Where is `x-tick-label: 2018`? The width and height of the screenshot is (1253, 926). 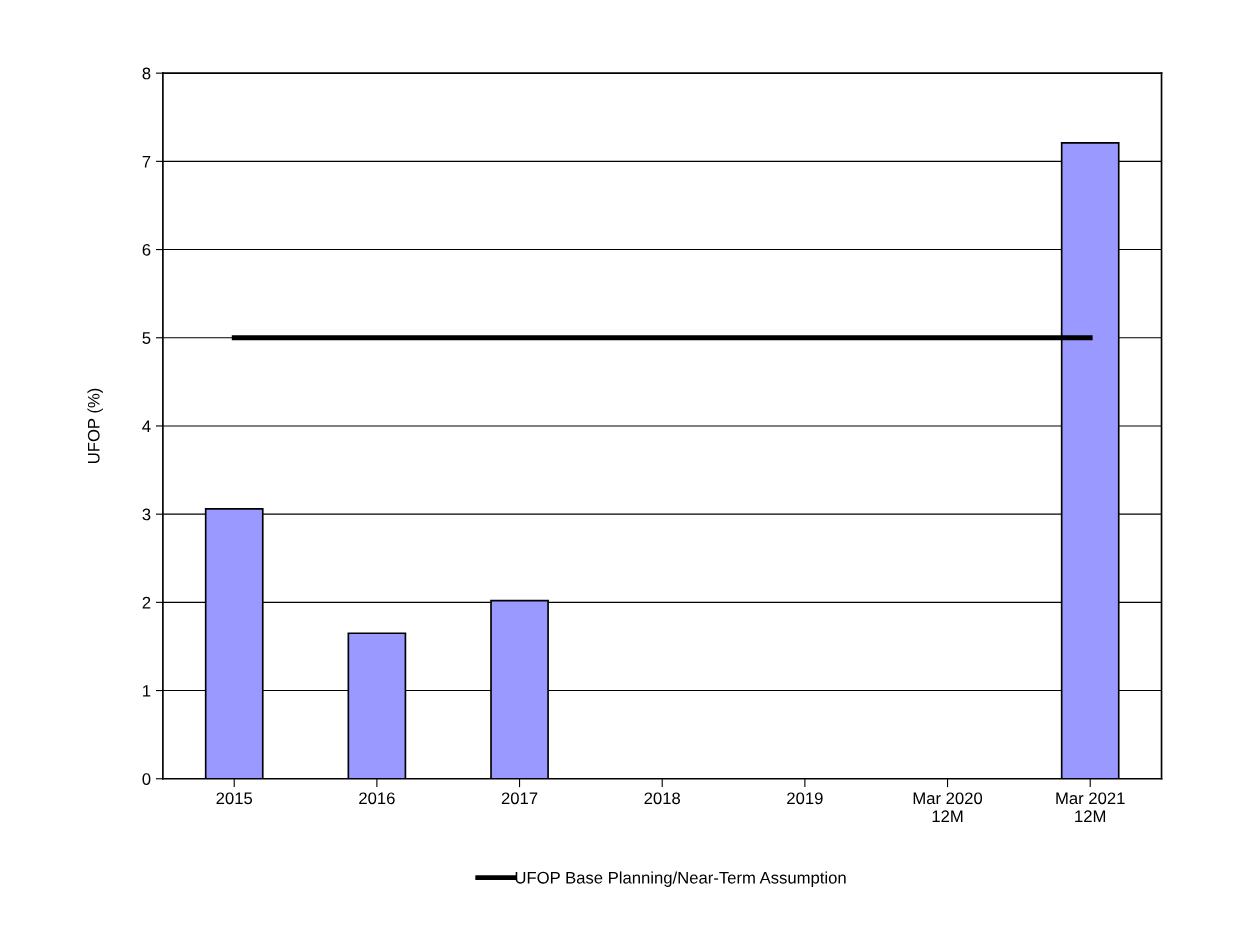 x-tick-label: 2018 is located at coordinates (662, 798).